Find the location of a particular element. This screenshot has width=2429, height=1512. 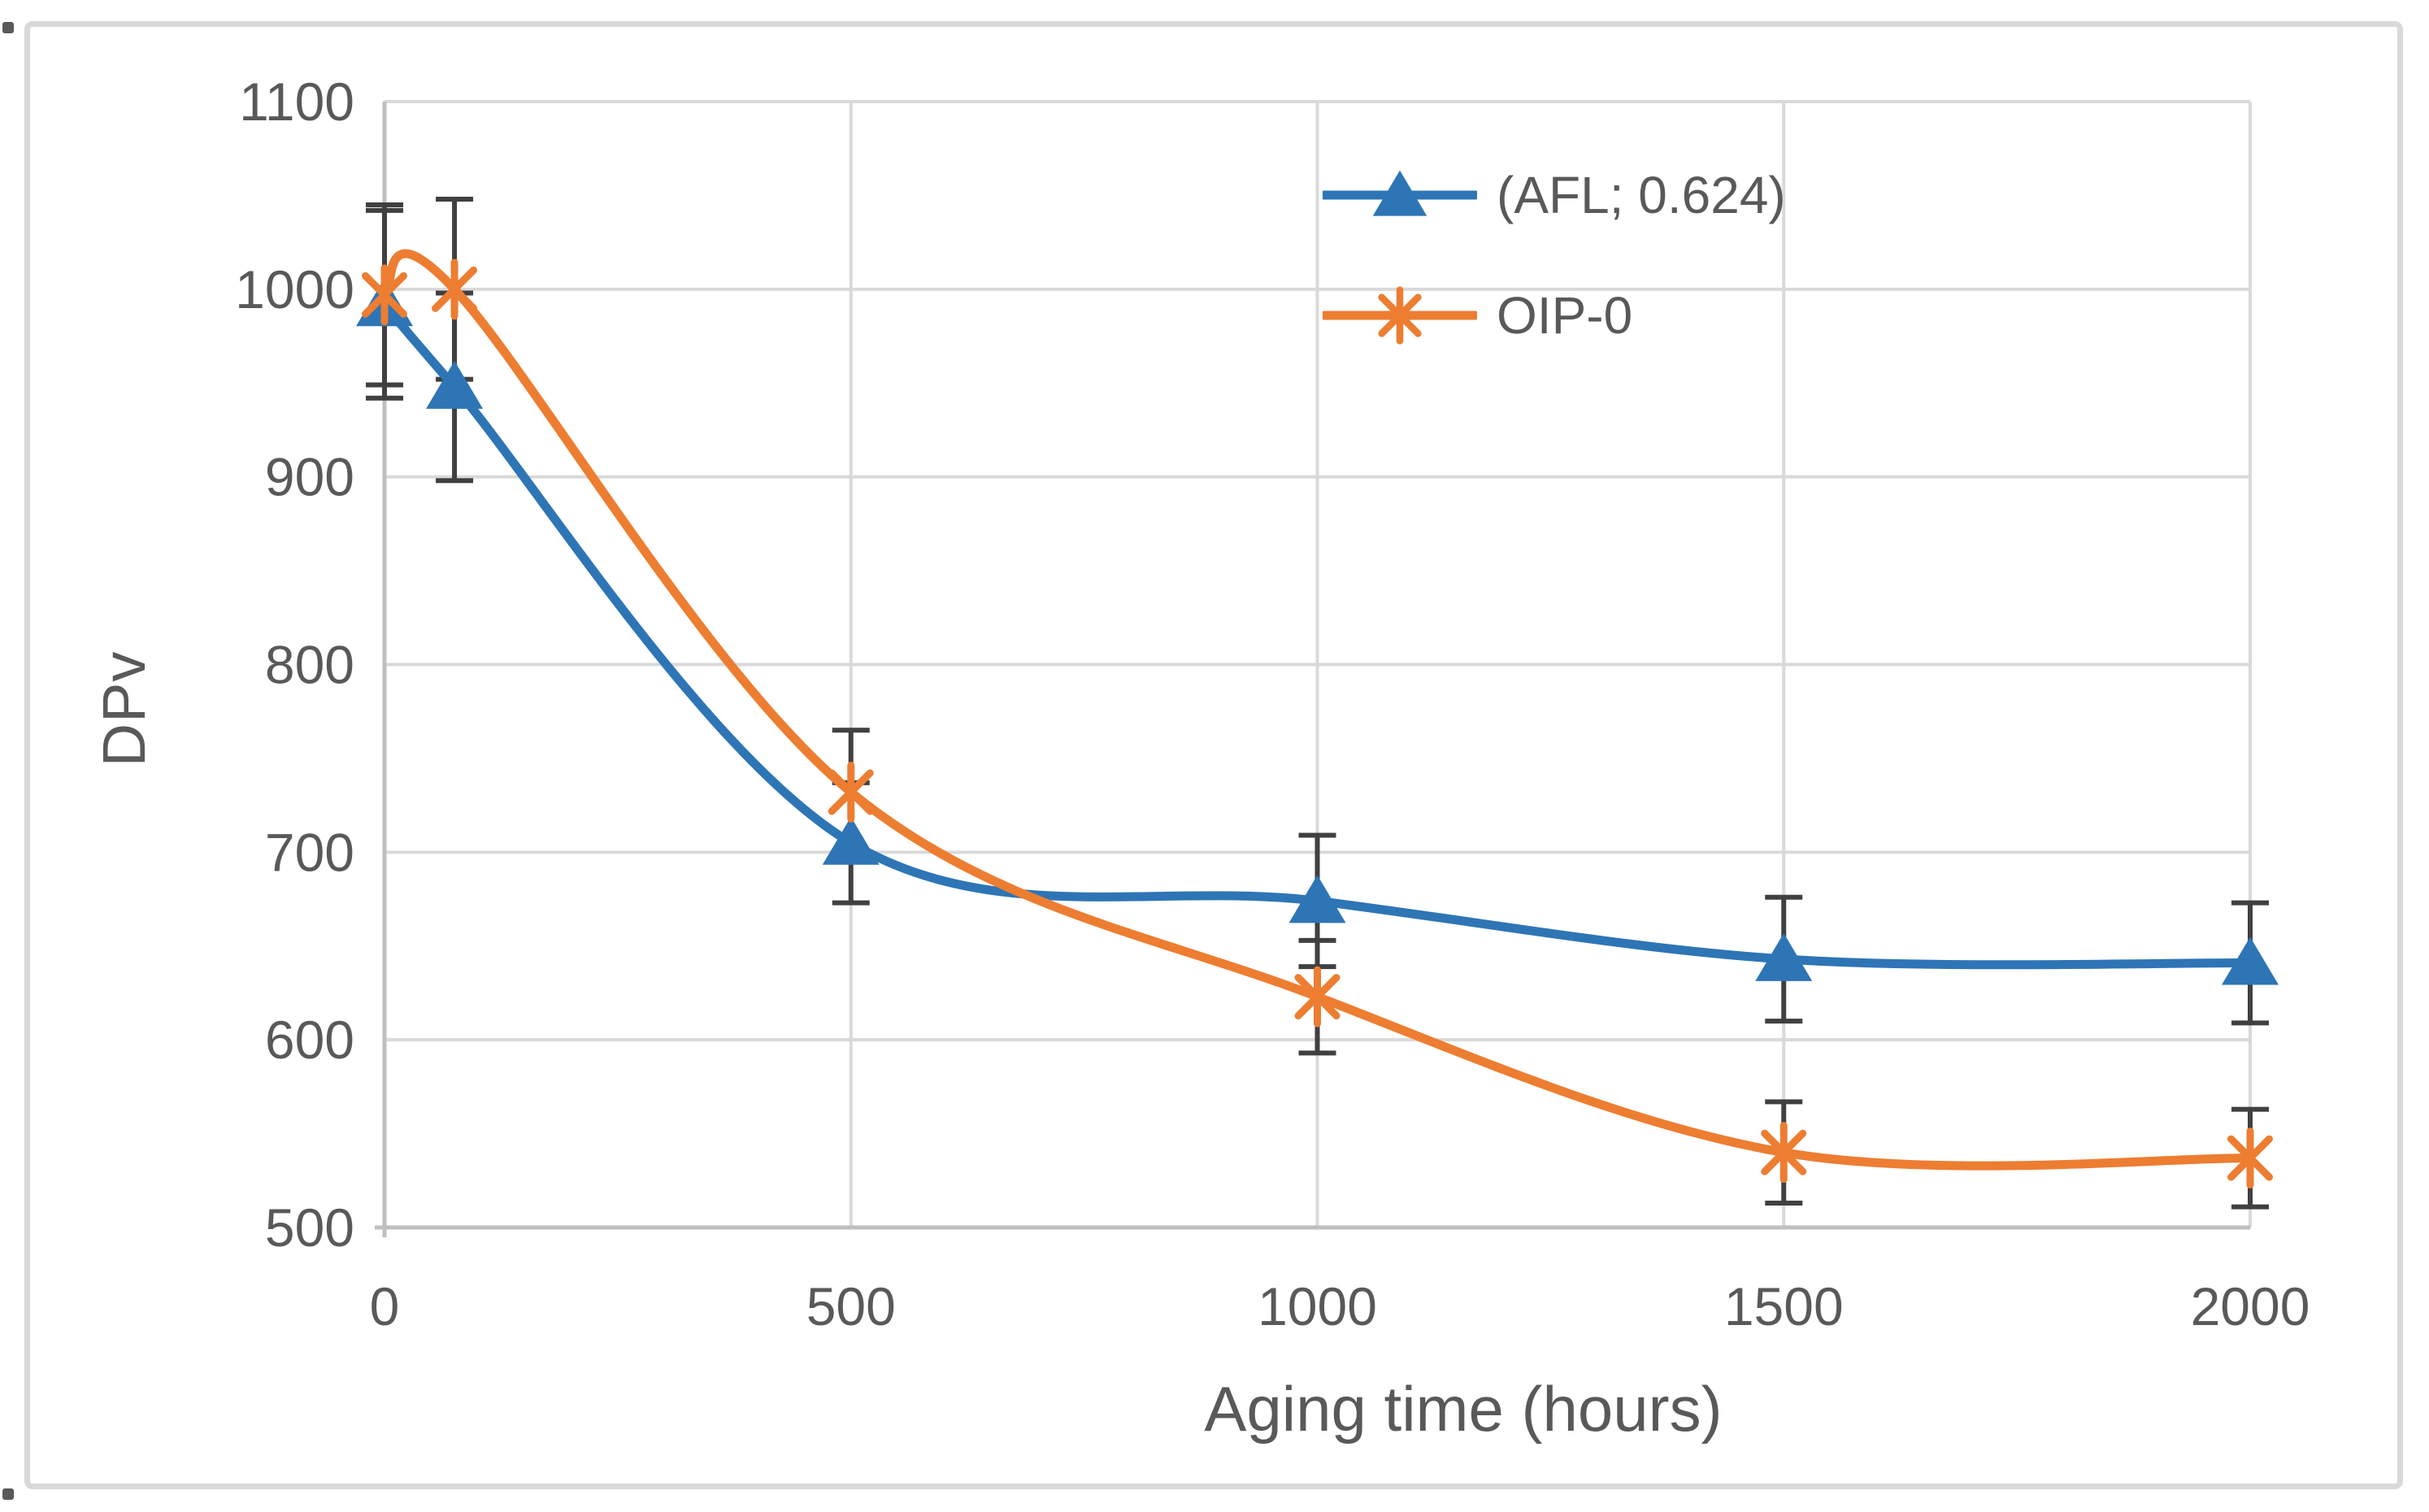

x-tick-label-500: 500 is located at coordinates (851, 1306).